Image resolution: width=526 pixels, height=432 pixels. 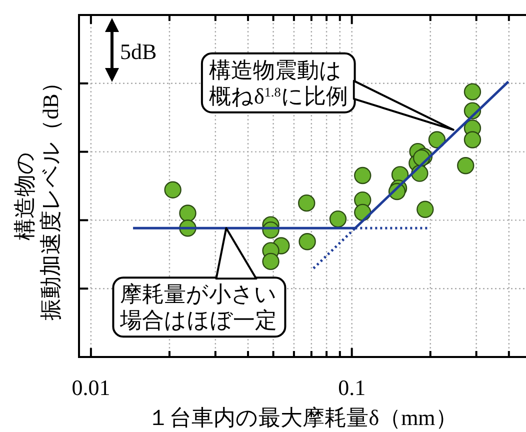 What do you see at coordinates (198, 307) in the screenshot?
I see `annotation: 摩耗量が小さい場合はほぼ一定` at bounding box center [198, 307].